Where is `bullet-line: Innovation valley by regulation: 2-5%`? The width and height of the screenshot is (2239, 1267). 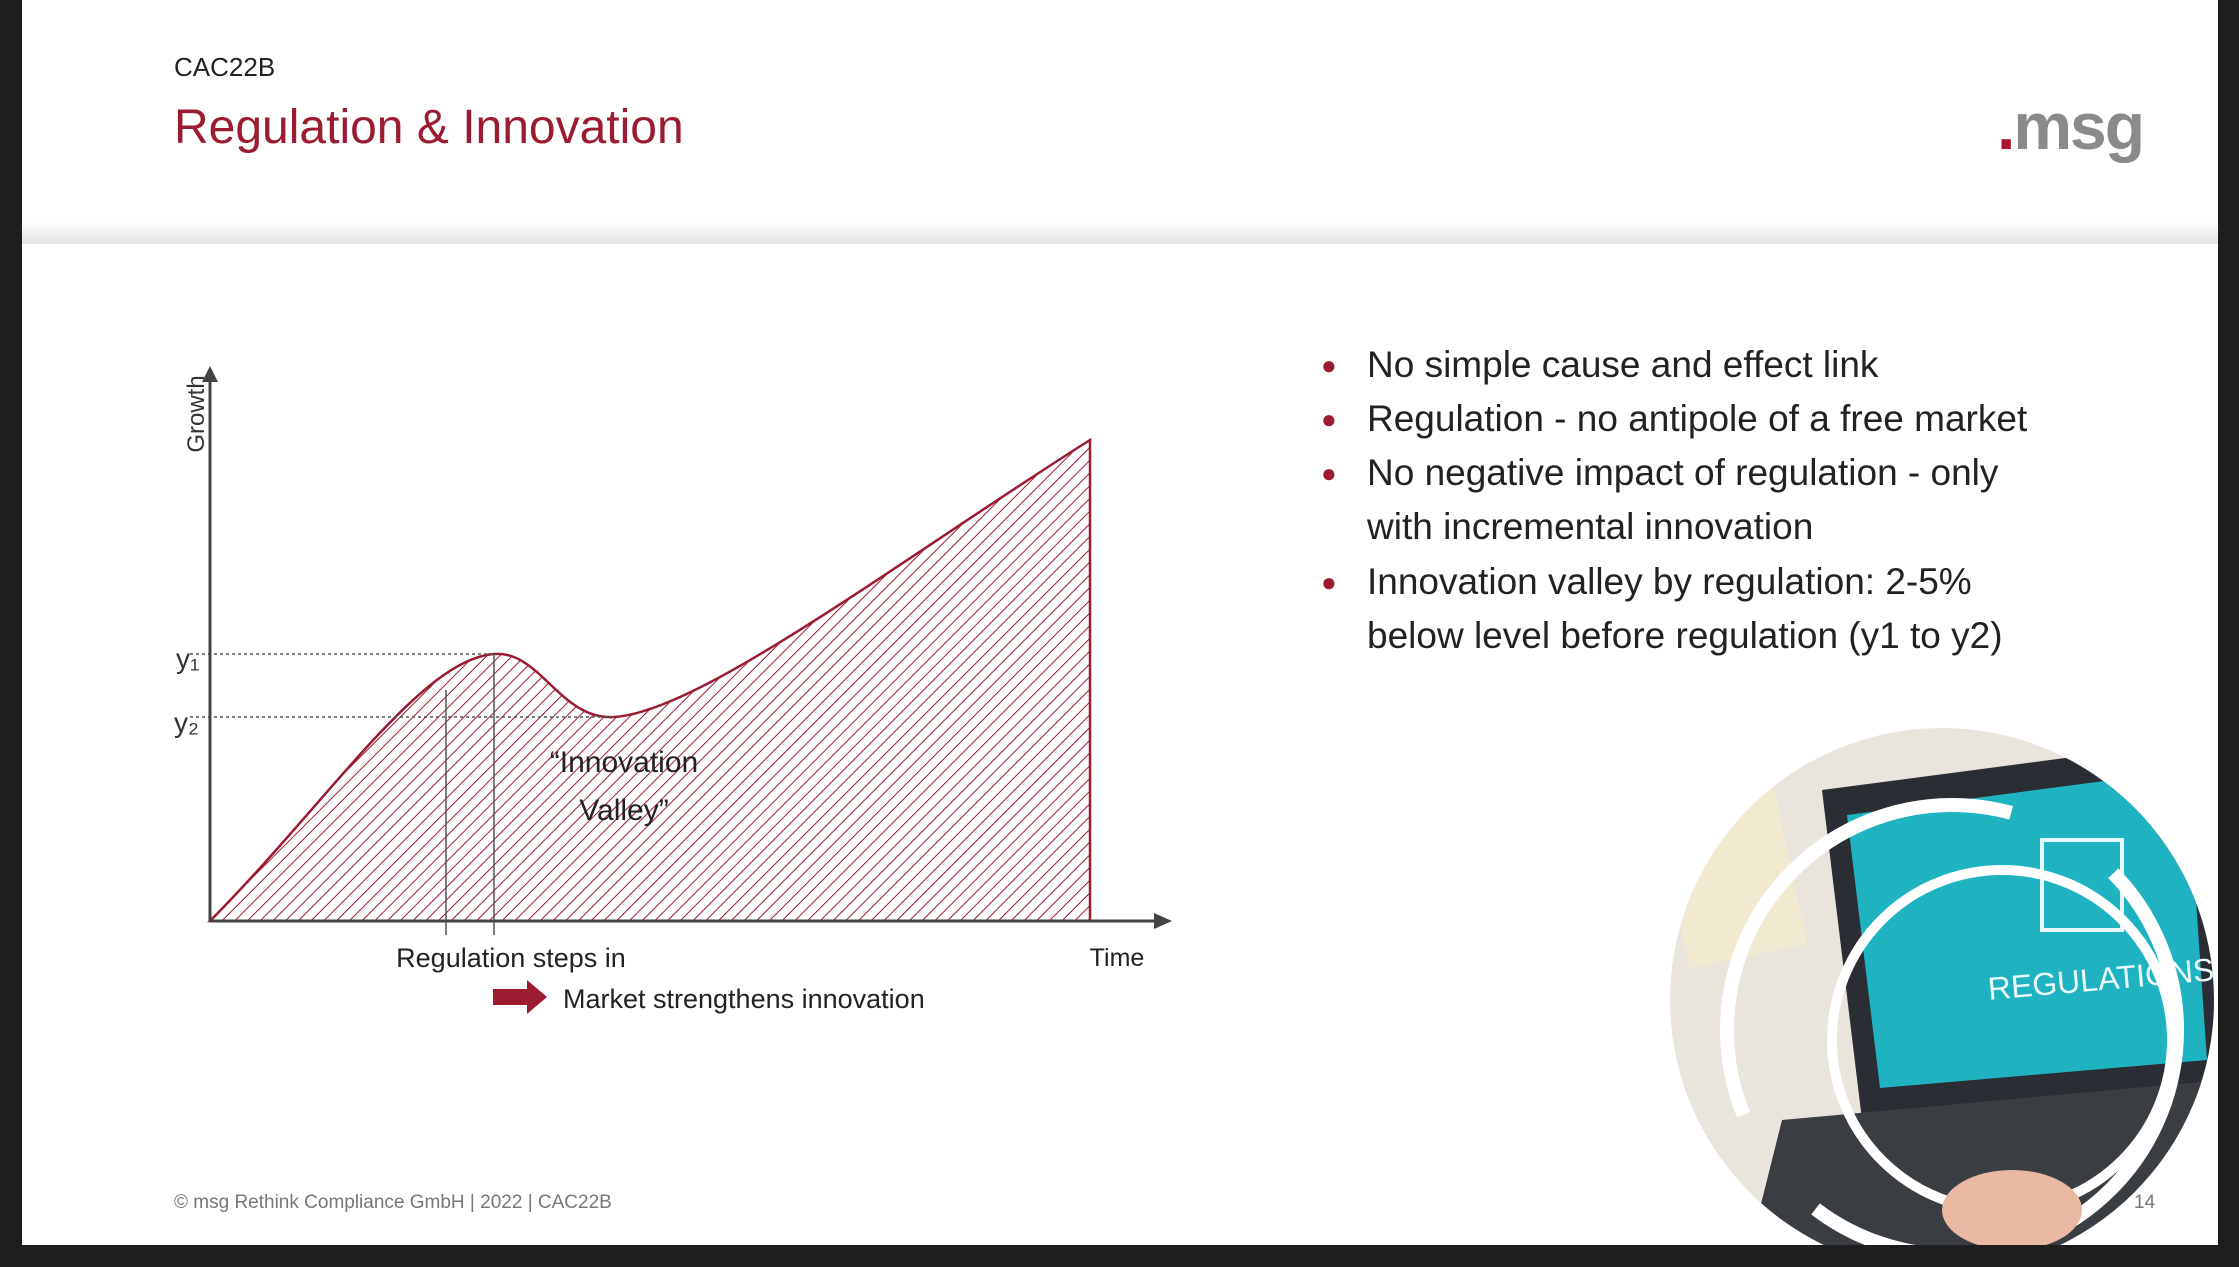
bullet-line: Innovation valley by regulation: 2-5% is located at coordinates (1669, 581).